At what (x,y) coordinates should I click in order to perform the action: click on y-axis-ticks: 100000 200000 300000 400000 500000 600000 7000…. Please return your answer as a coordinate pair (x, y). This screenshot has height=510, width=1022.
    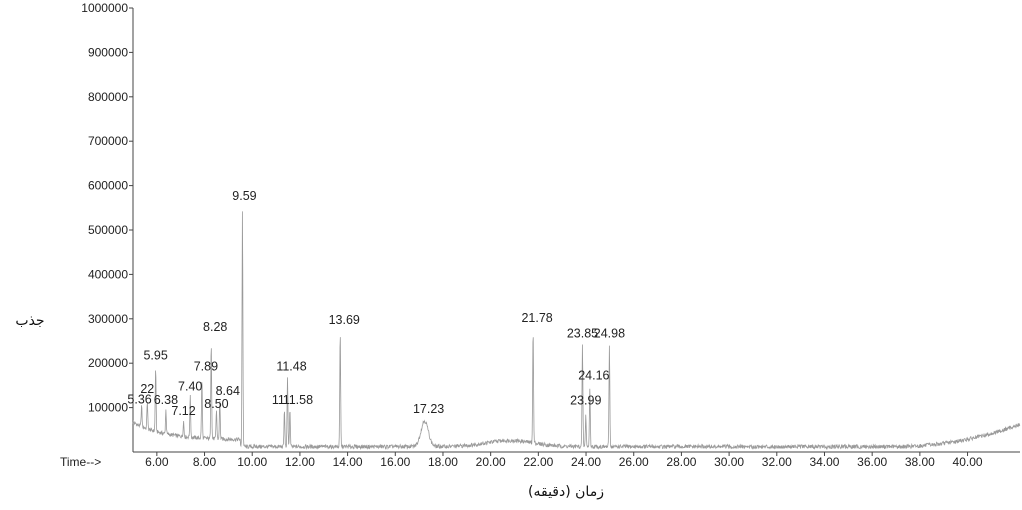
    Looking at the image, I should click on (107, 208).